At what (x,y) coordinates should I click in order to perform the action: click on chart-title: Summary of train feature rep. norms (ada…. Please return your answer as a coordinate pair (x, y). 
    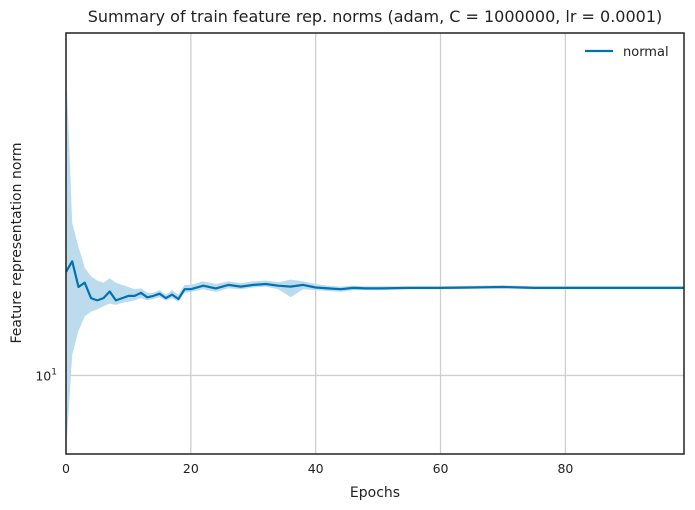
    Looking at the image, I should click on (375, 16).